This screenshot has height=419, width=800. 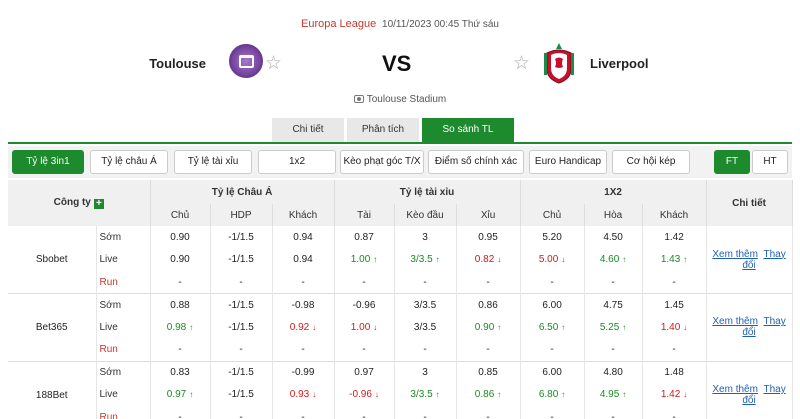 What do you see at coordinates (364, 327) in the screenshot?
I see `odds-cell: 1.00 ↓` at bounding box center [364, 327].